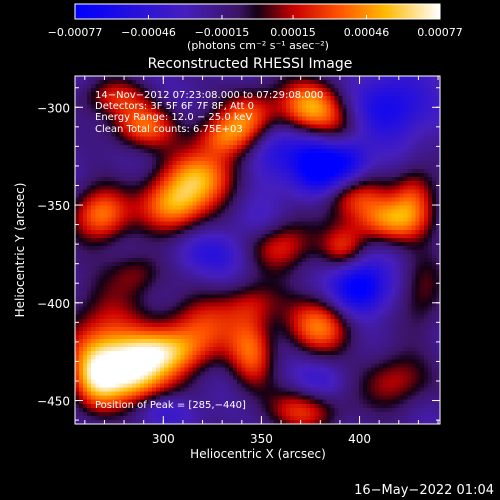 The height and width of the screenshot is (500, 500). What do you see at coordinates (209, 95) in the screenshot?
I see `annotation-time-range: 14−Nov−2012 07:23:08.000 to 07:29:08.000` at bounding box center [209, 95].